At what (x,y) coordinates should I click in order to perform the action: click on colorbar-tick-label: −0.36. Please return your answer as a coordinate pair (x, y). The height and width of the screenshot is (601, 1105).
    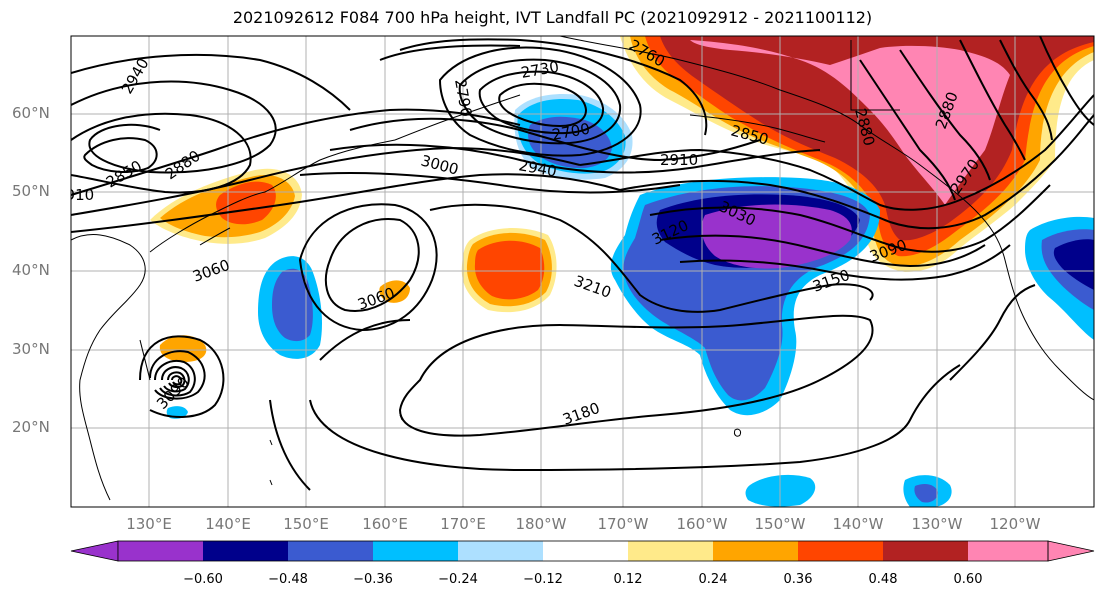
    Looking at the image, I should click on (373, 579).